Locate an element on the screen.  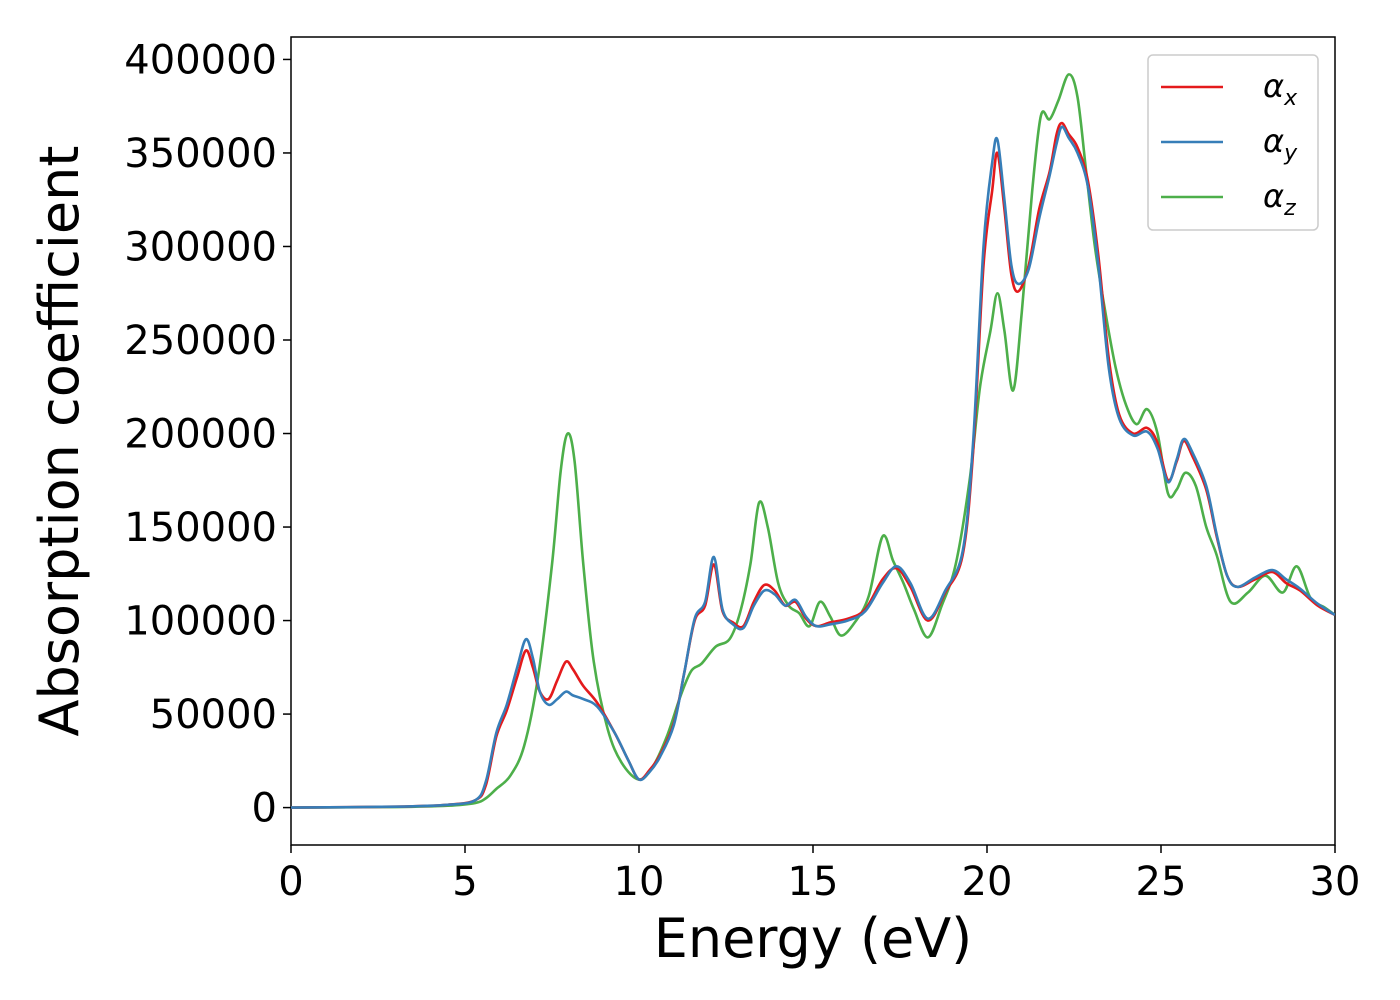
y-tick-label: 300000 is located at coordinates (200, 247).